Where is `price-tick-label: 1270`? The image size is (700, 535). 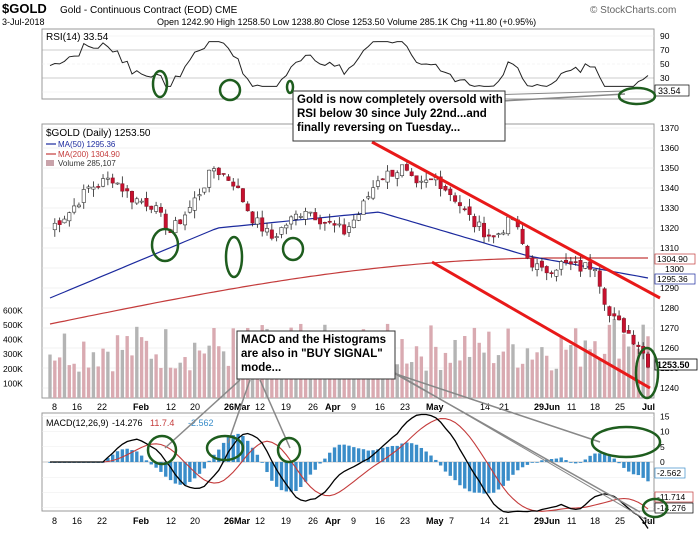 price-tick-label: 1270 is located at coordinates (669, 328).